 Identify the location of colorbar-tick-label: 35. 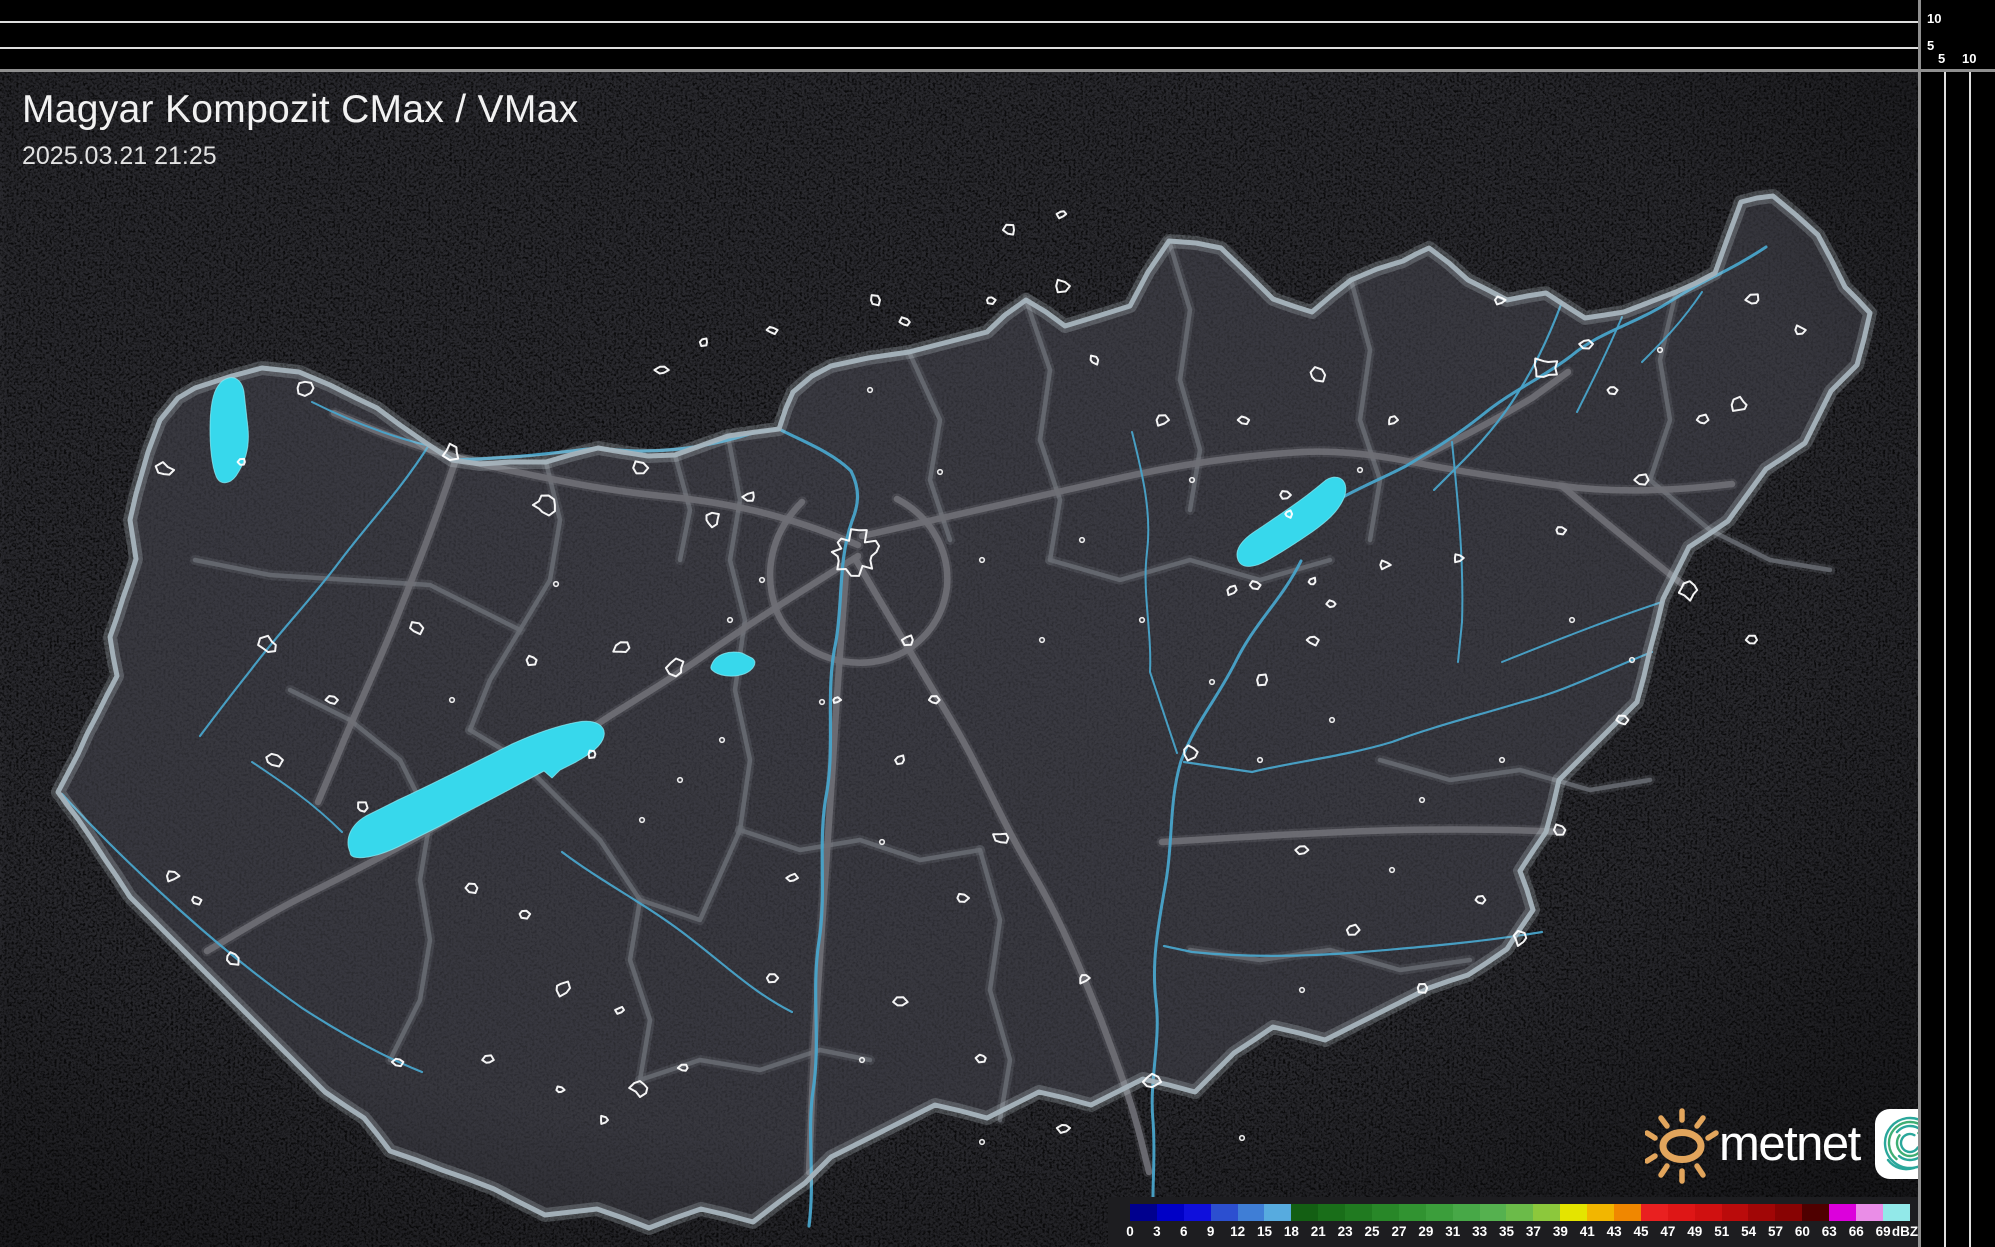
(1507, 1231).